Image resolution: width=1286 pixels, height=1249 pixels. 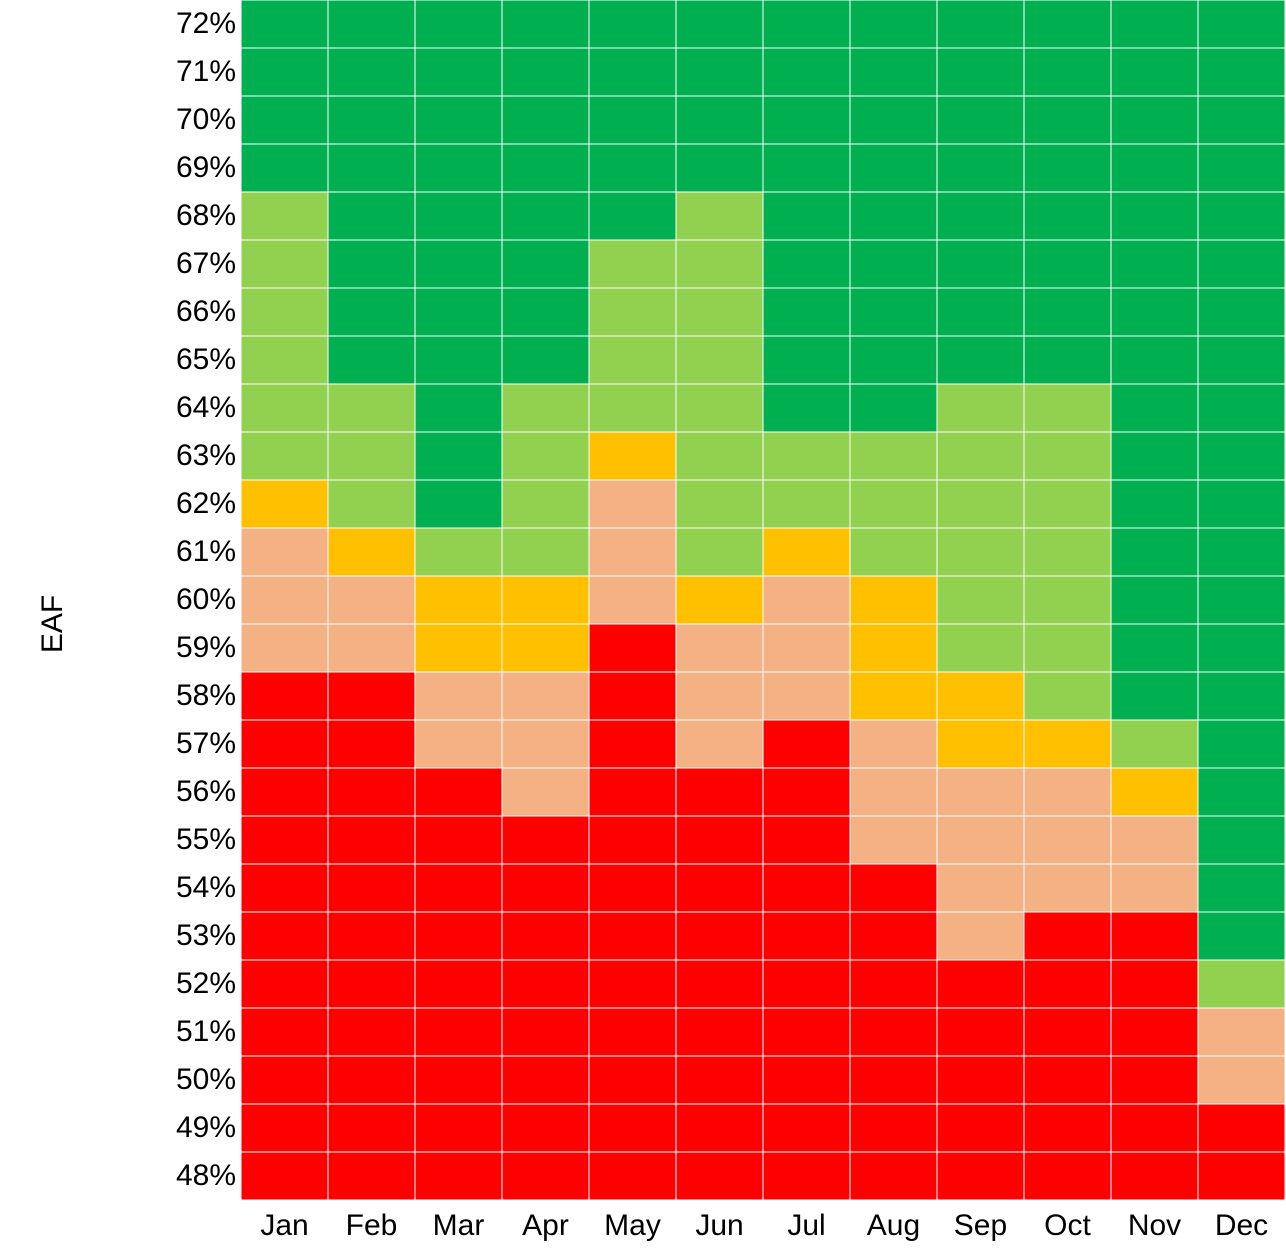 I want to click on heatmap-cell-dec-65pct, so click(x=1241, y=360).